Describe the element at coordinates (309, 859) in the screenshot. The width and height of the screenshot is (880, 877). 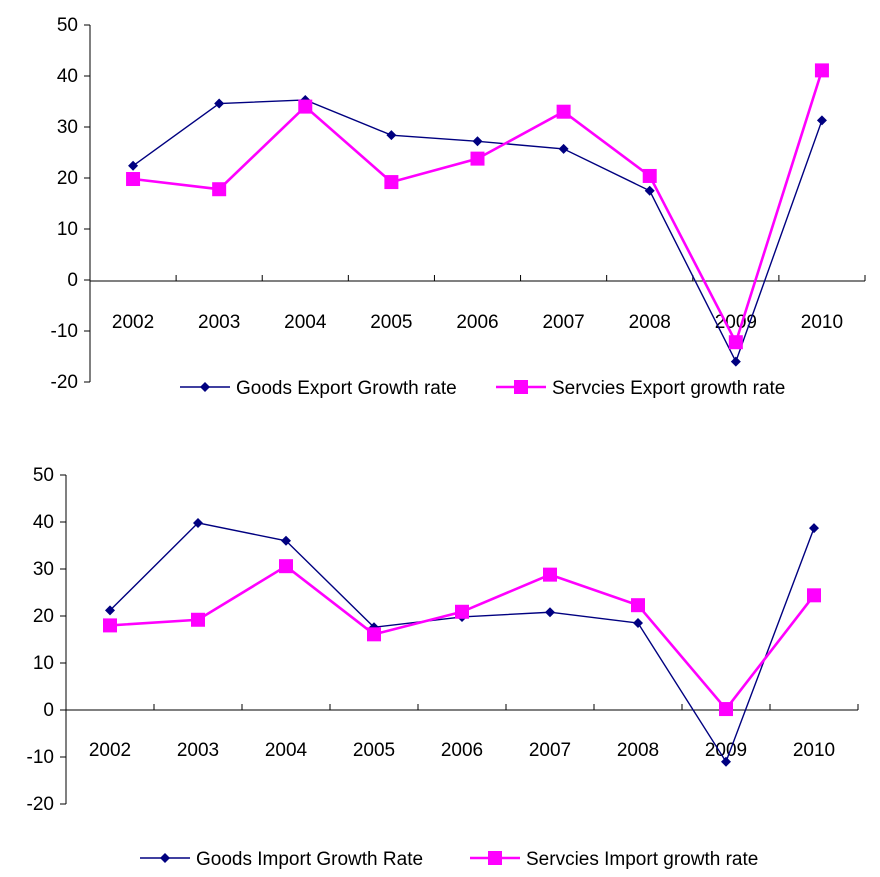
I see `legend-label: Goods Import Growth Rate` at that location.